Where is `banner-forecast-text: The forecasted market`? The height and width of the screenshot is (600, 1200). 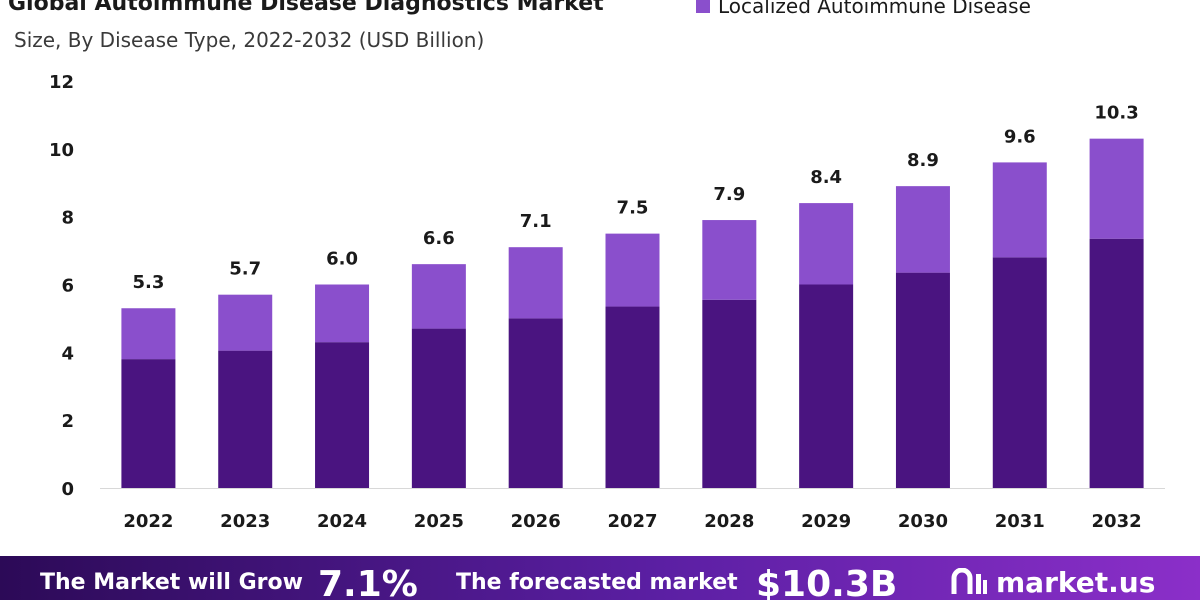 banner-forecast-text: The forecasted market is located at coordinates (597, 582).